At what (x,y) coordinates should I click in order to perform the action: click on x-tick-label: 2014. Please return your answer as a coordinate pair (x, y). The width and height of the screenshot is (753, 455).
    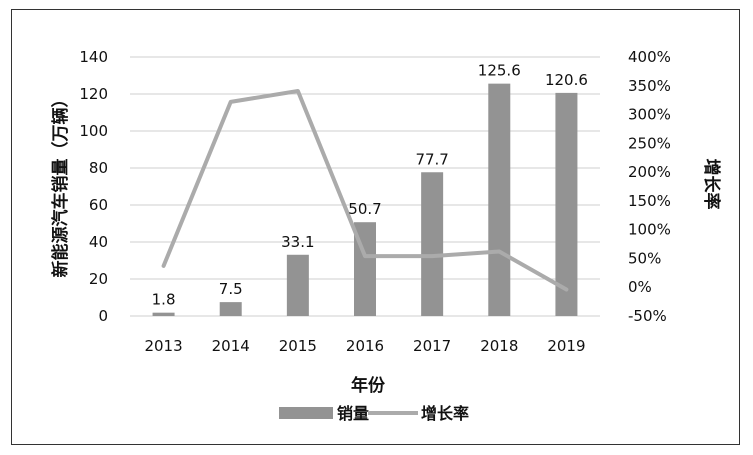
    Looking at the image, I should click on (231, 346).